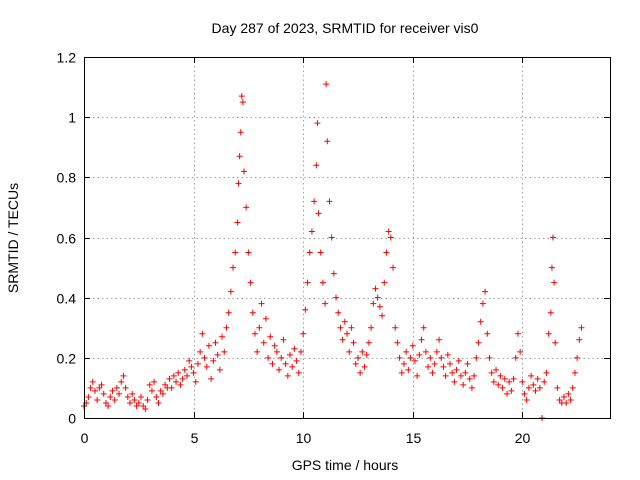 Image resolution: width=640 pixels, height=480 pixels. Describe the element at coordinates (306, 438) in the screenshot. I see `x-tick-labels: 0 5 10 15 20` at that location.